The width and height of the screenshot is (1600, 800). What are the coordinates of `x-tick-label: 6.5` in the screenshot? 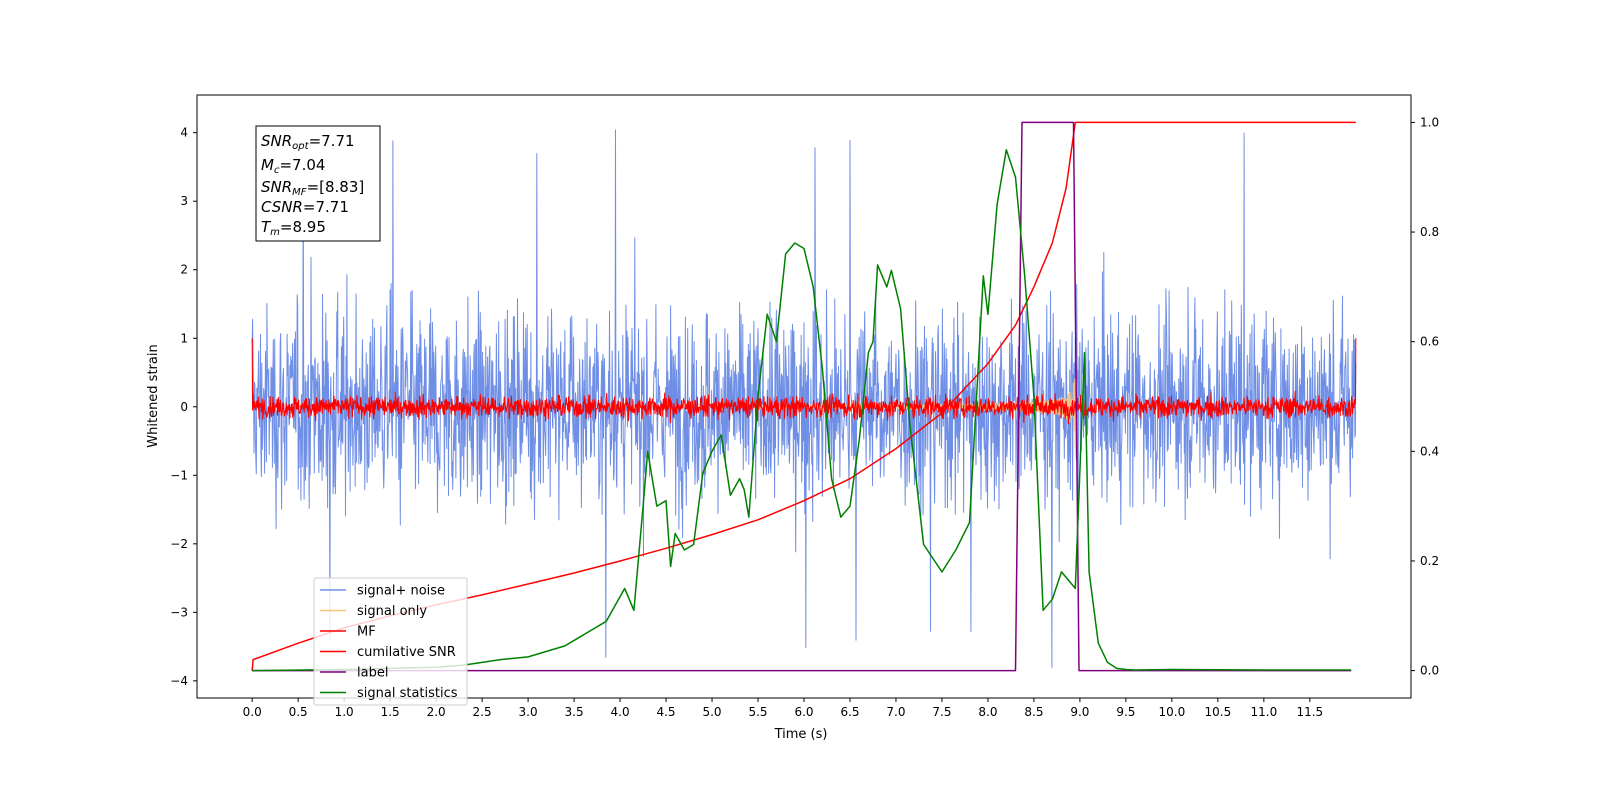 It's located at (849, 712).